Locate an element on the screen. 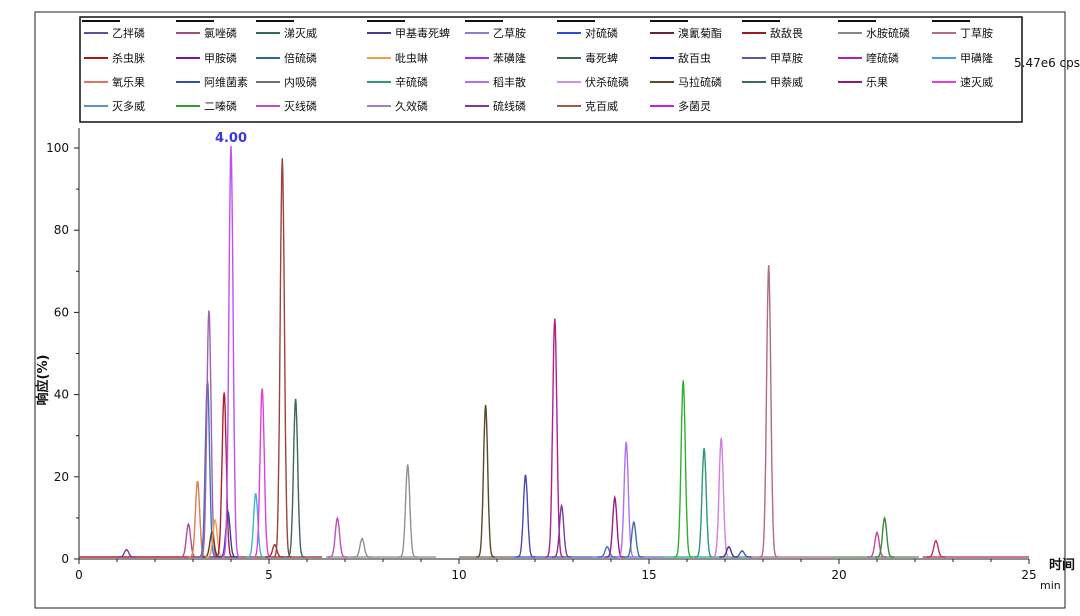 The height and width of the screenshot is (616, 1080). legend-label: 内吸磷 is located at coordinates (300, 82).